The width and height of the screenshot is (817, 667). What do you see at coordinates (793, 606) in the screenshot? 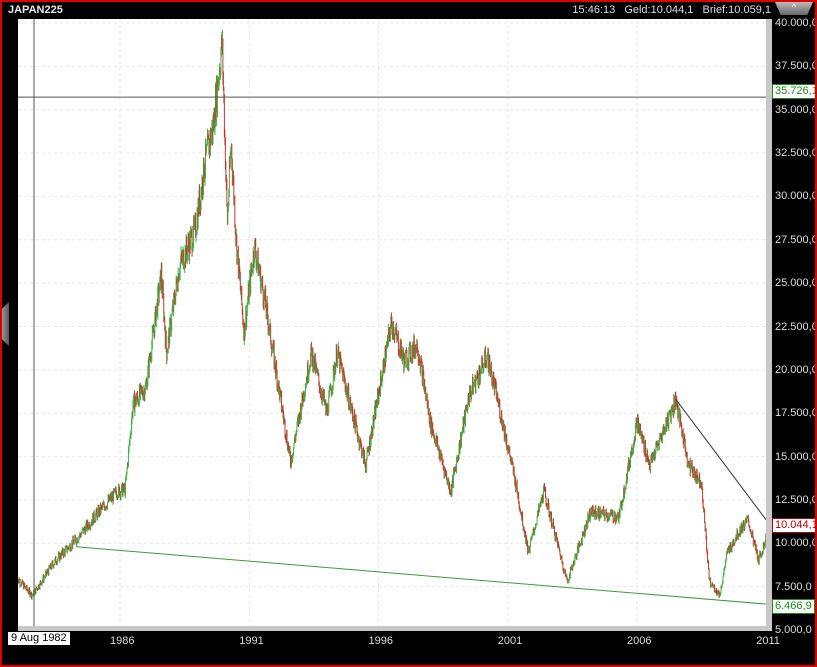
I see `trendline-price-tag: 6.466,9` at bounding box center [793, 606].